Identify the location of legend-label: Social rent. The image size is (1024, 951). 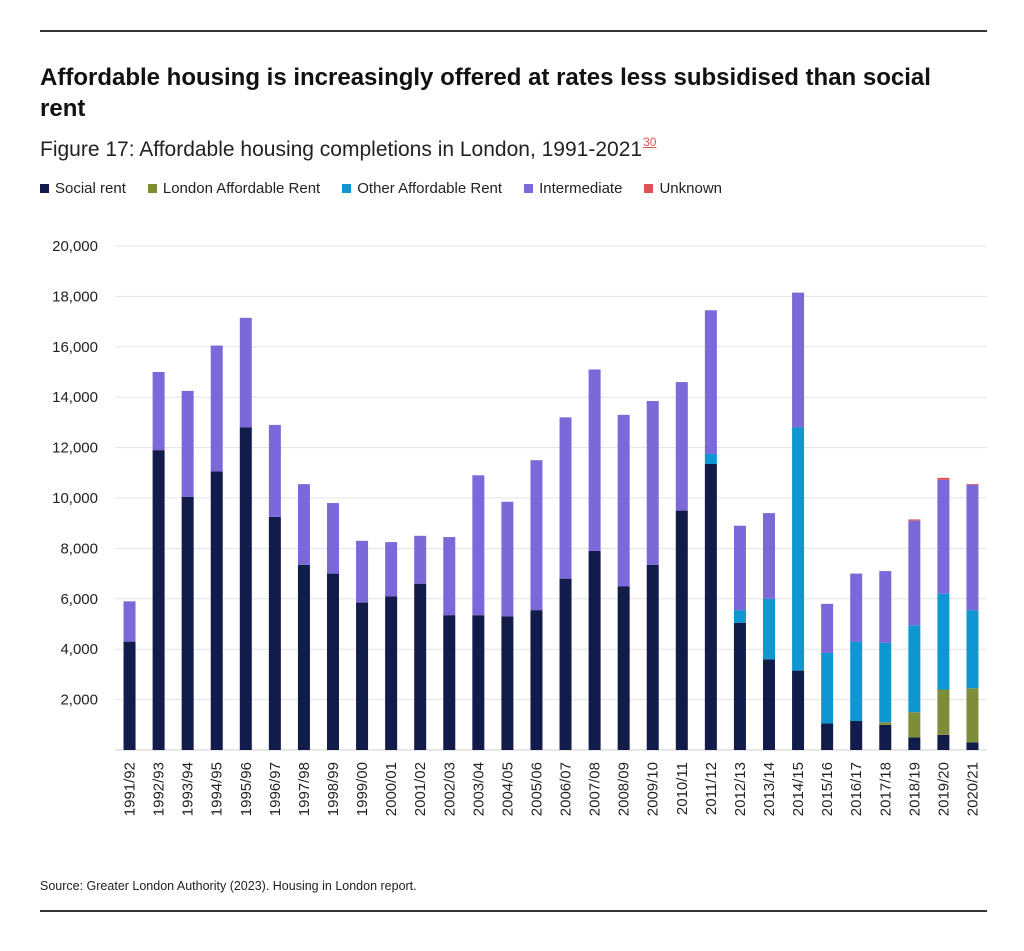
(90, 188).